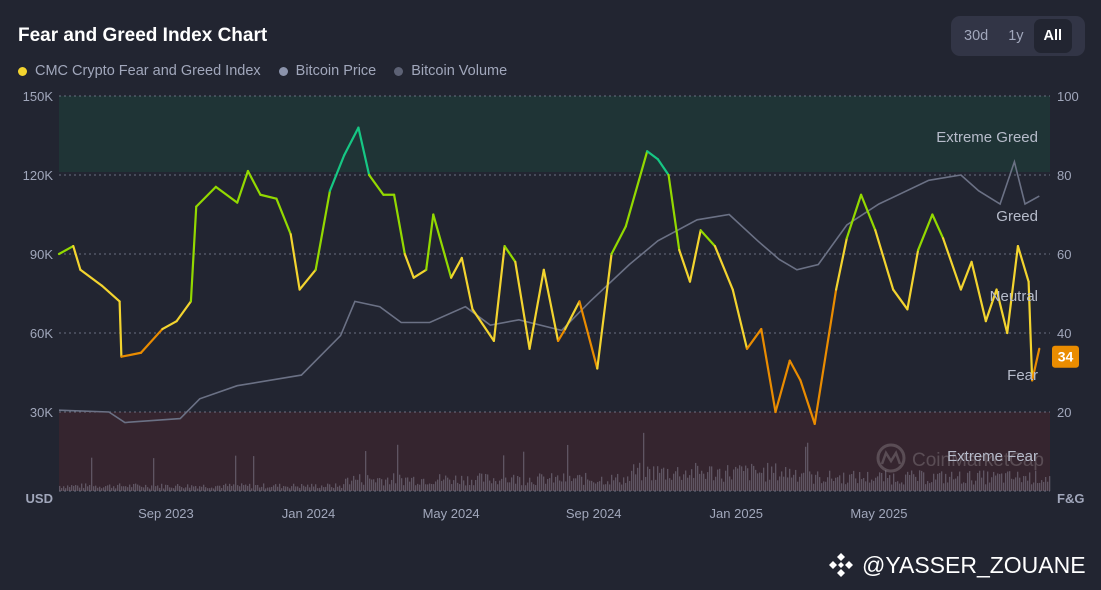 The height and width of the screenshot is (590, 1101). Describe the element at coordinates (960, 458) in the screenshot. I see `coinmarketcap-watermark: CoinMarketCap` at that location.